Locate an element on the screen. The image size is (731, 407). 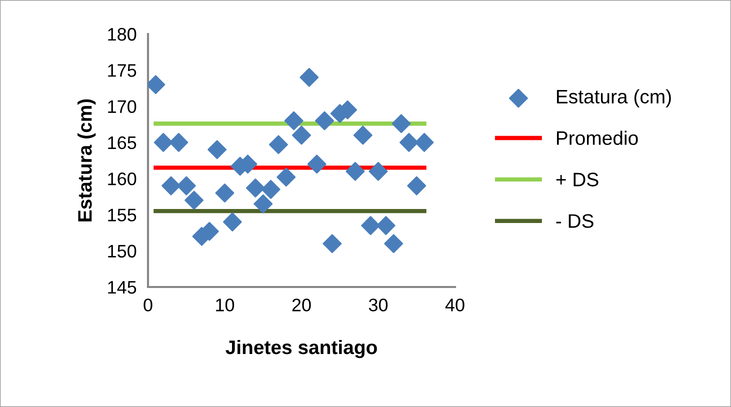
y-tick-label: 175 is located at coordinates (122, 70).